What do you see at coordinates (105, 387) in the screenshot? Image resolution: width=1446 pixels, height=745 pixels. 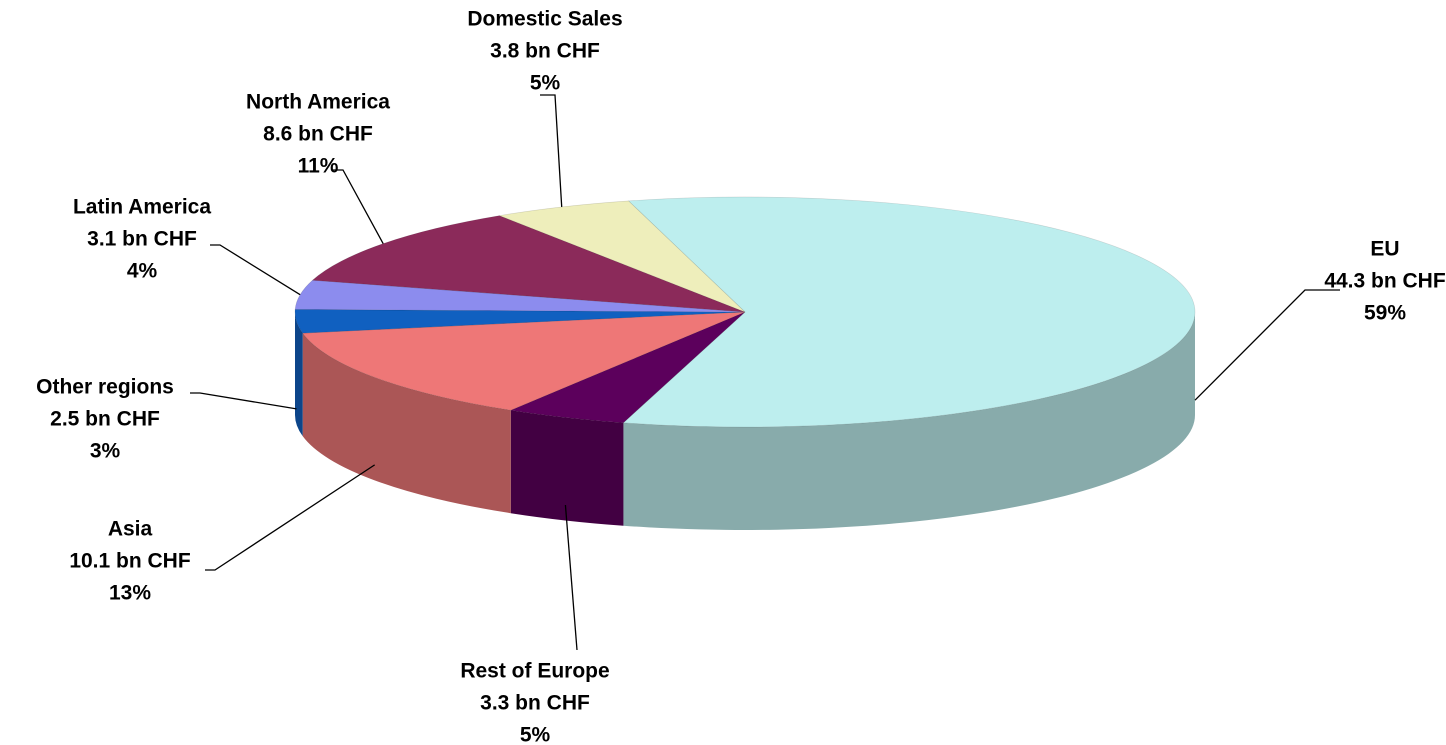 I see `slice-label: Other regions` at bounding box center [105, 387].